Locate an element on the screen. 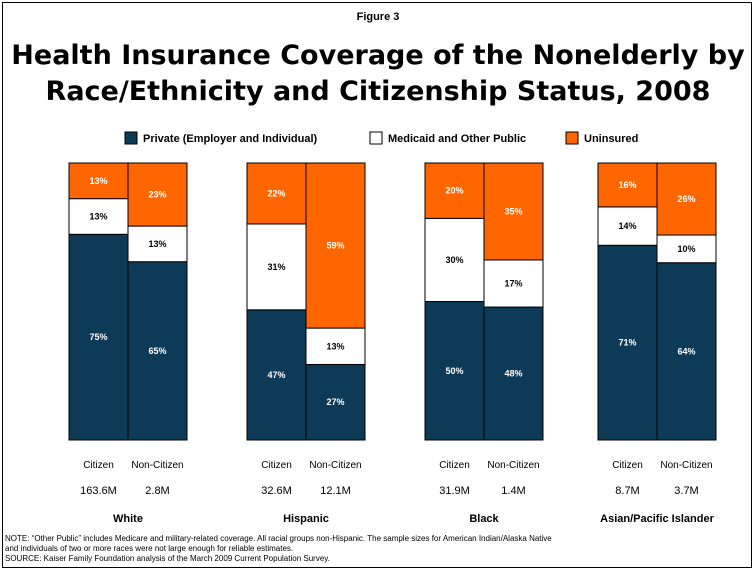 The height and width of the screenshot is (572, 756). data-label-hispanic-non-citizen-medicaid: 13% is located at coordinates (335, 346).